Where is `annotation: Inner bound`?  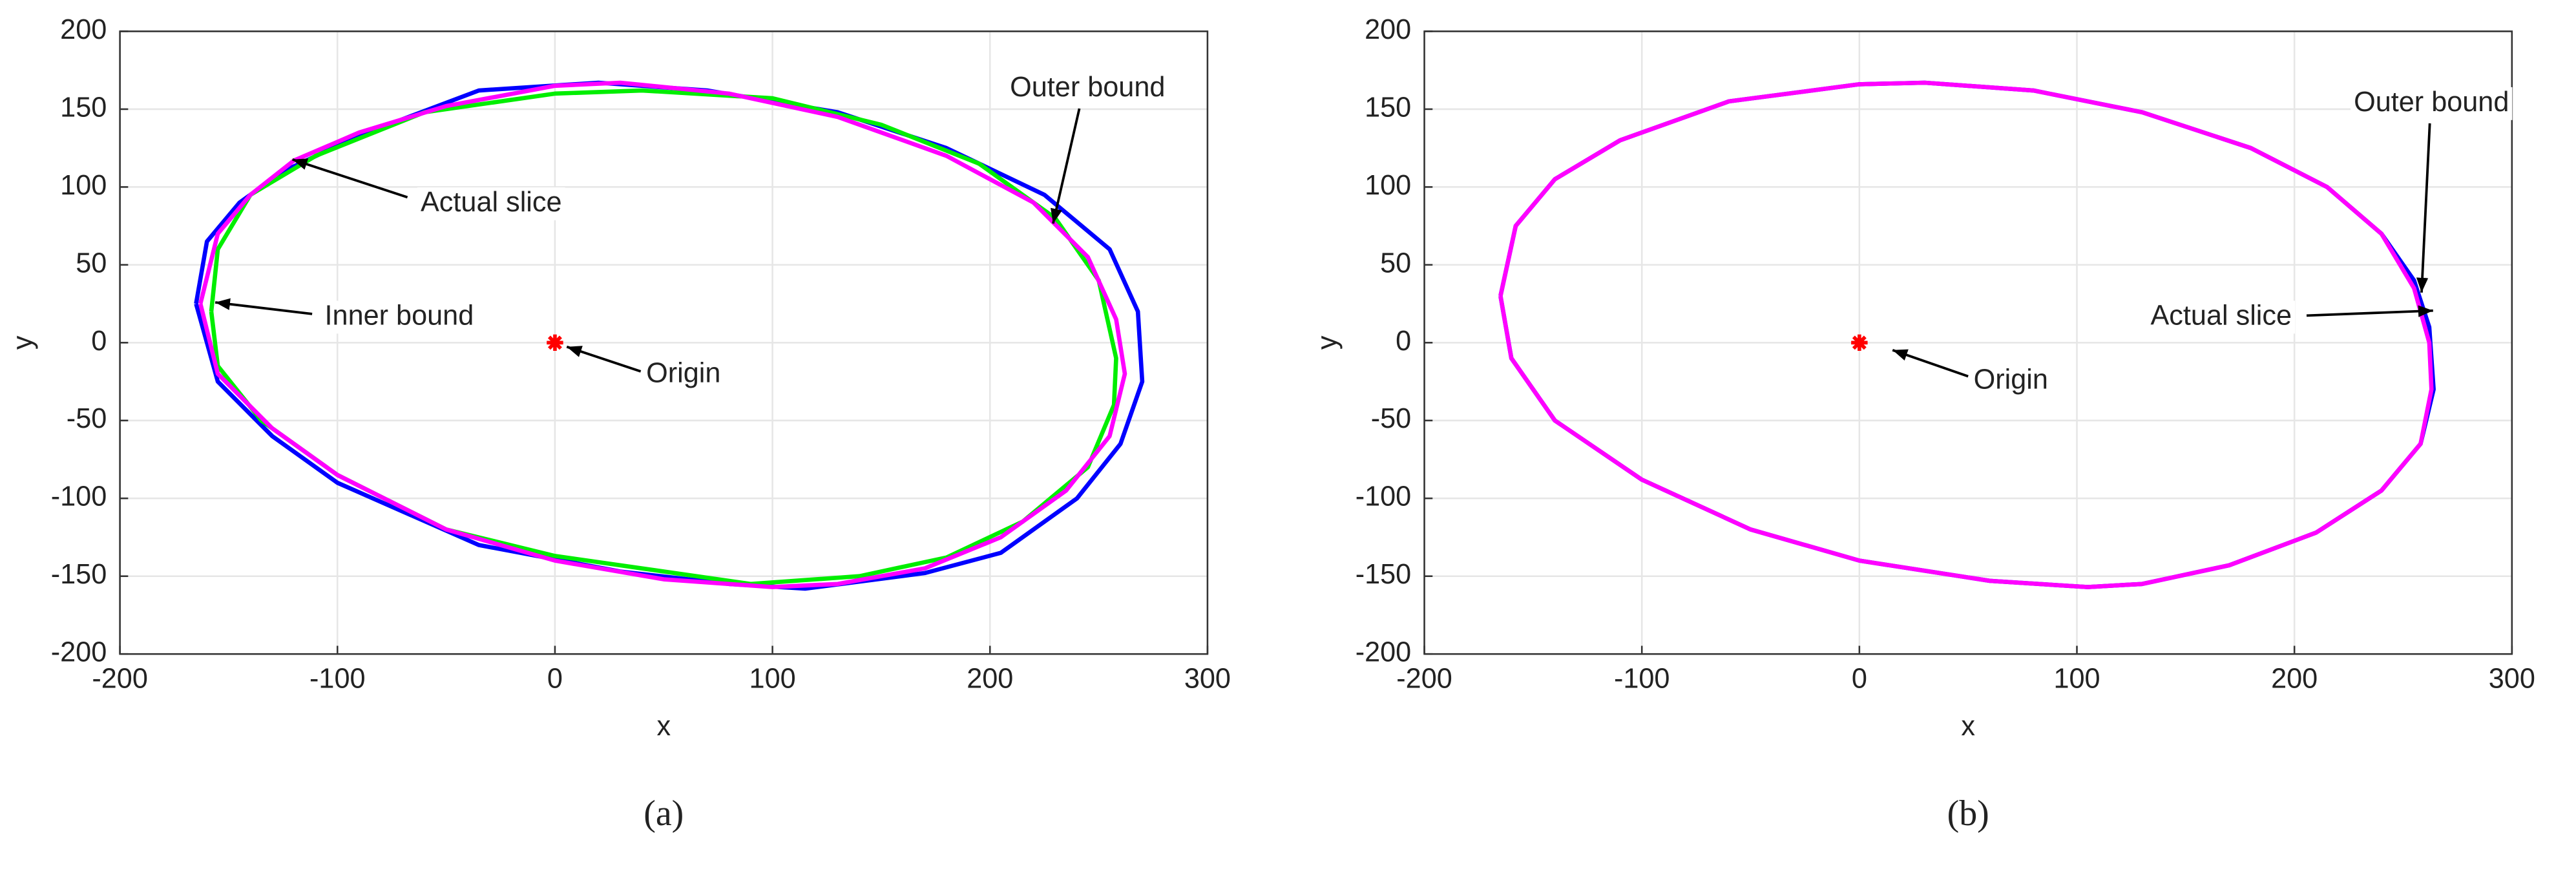 annotation: Inner bound is located at coordinates (399, 315).